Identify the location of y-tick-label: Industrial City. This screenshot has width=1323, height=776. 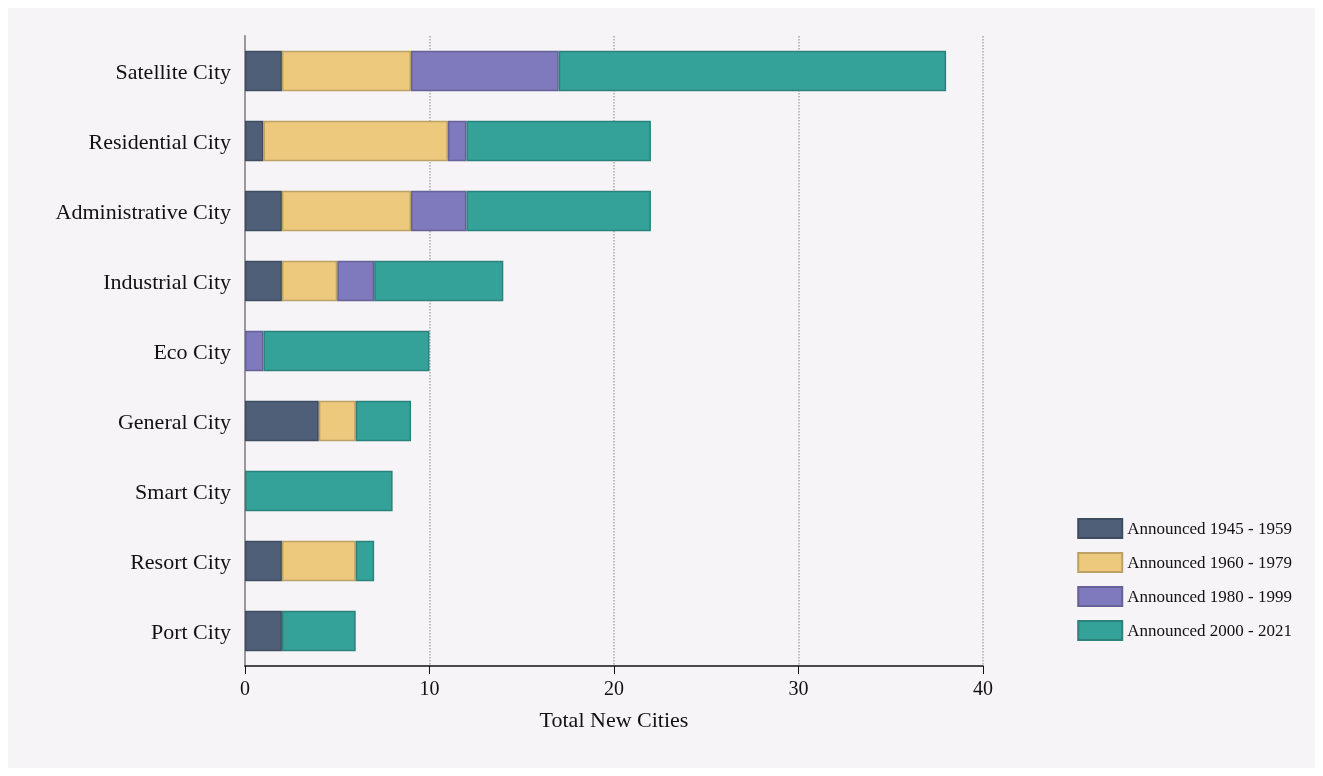
(167, 281).